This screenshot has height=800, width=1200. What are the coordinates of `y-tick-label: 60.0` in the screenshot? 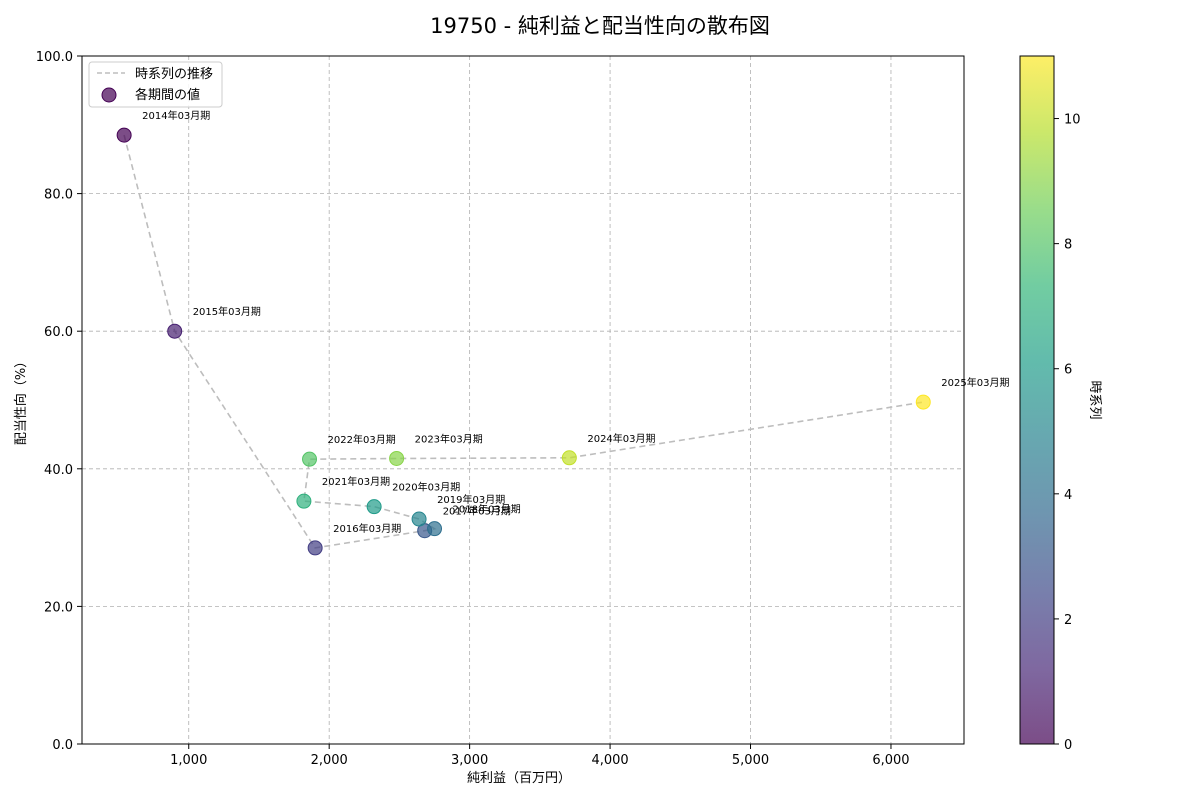 It's located at (58, 332).